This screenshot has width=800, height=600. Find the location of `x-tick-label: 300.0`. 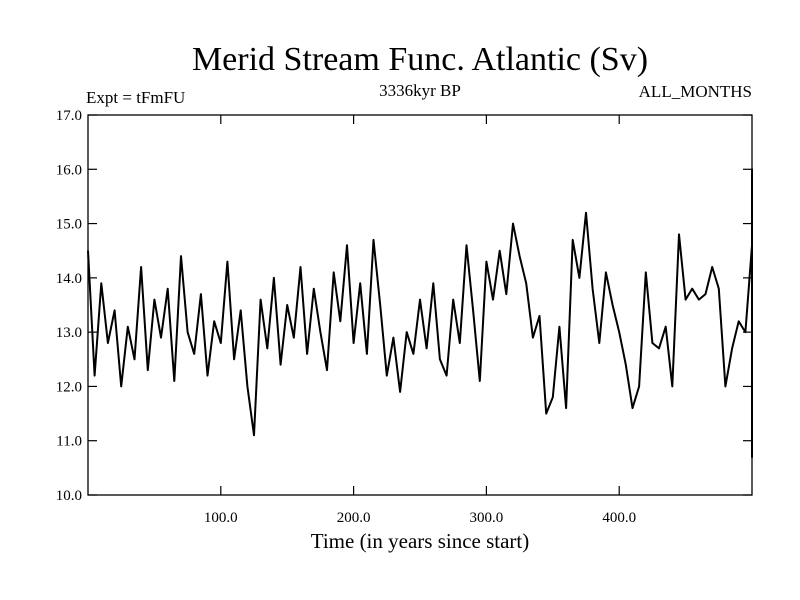

x-tick-label: 300.0 is located at coordinates (487, 518).